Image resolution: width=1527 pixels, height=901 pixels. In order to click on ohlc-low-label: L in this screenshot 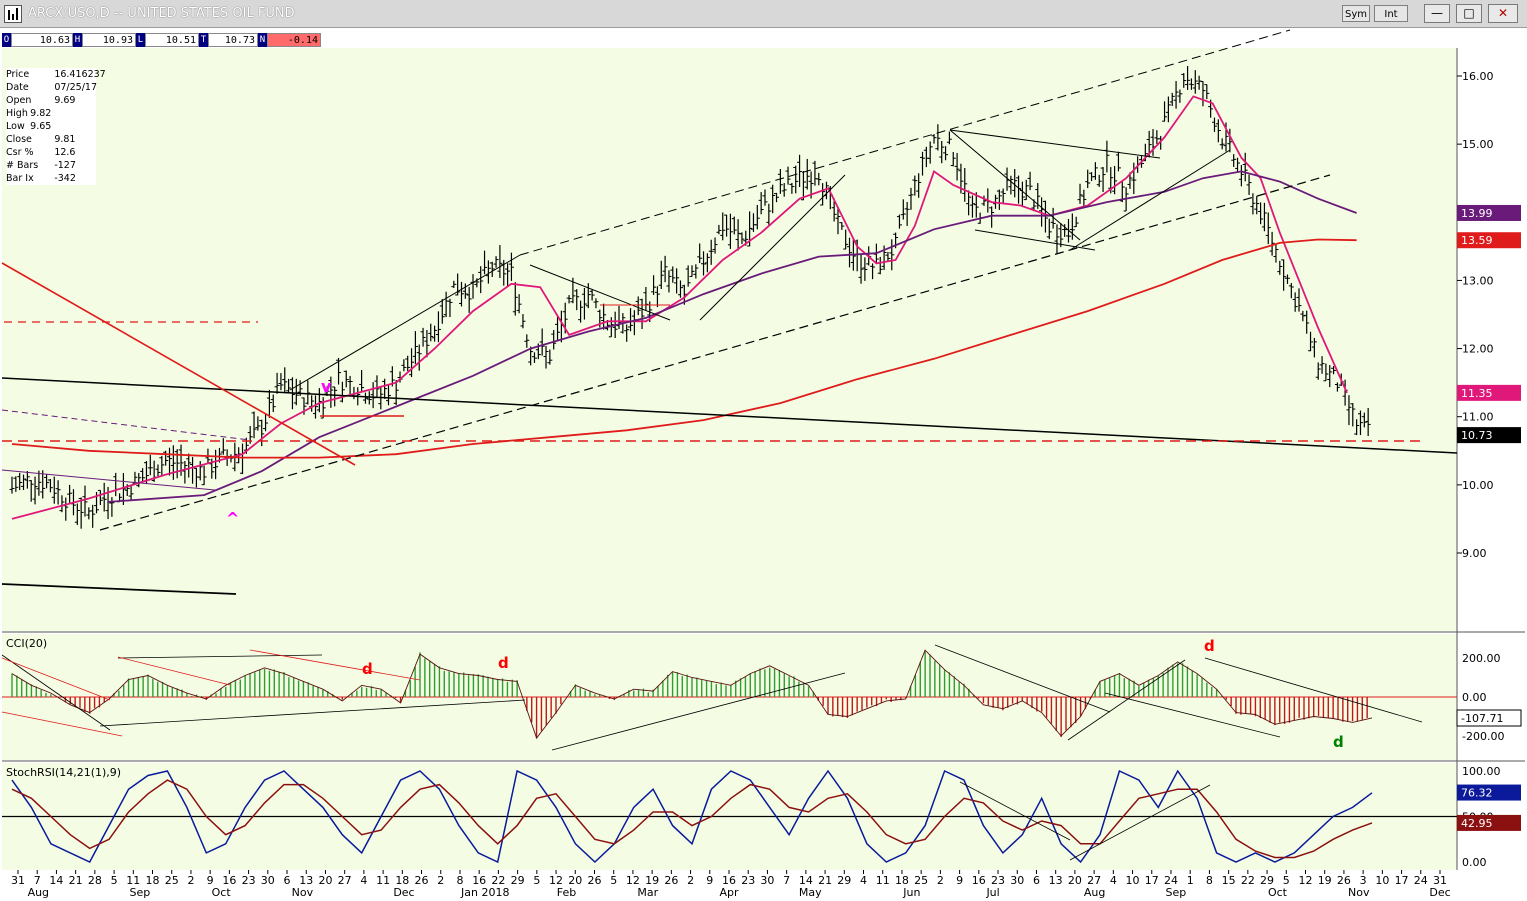, I will do `click(140, 40)`.